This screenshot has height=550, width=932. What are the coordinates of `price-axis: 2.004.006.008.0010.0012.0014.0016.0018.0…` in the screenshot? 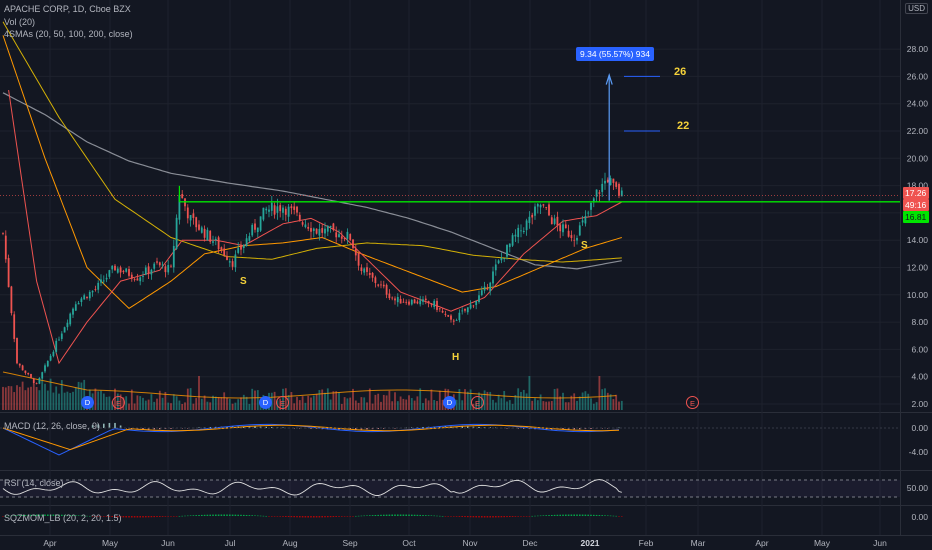 It's located at (918, 283).